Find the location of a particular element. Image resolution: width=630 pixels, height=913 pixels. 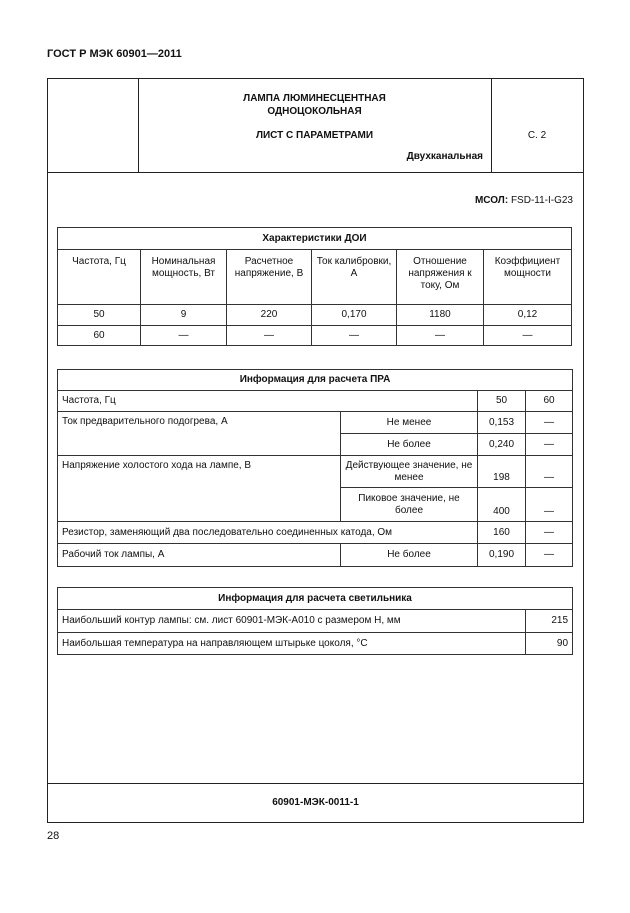

table-title: Информация для расчета ПРА is located at coordinates (315, 380).